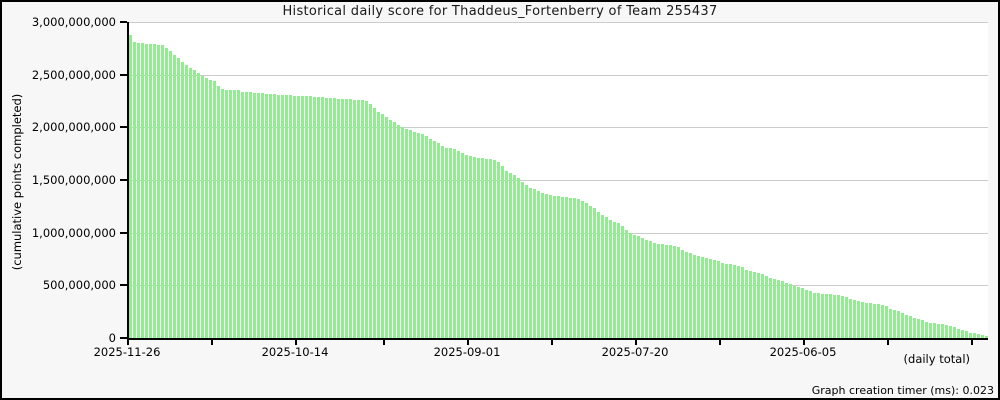 This screenshot has height=400, width=1000. What do you see at coordinates (73, 75) in the screenshot?
I see `y-tick-label: 2,500,000,000` at bounding box center [73, 75].